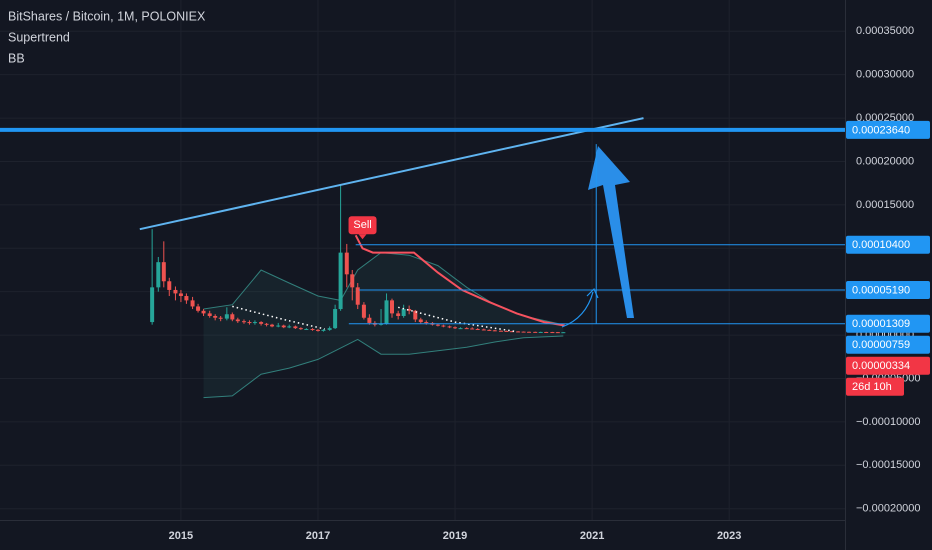 This screenshot has width=932, height=550. Describe the element at coordinates (888, 509) in the screenshot. I see `y-tick-label: −0.00020000` at that location.